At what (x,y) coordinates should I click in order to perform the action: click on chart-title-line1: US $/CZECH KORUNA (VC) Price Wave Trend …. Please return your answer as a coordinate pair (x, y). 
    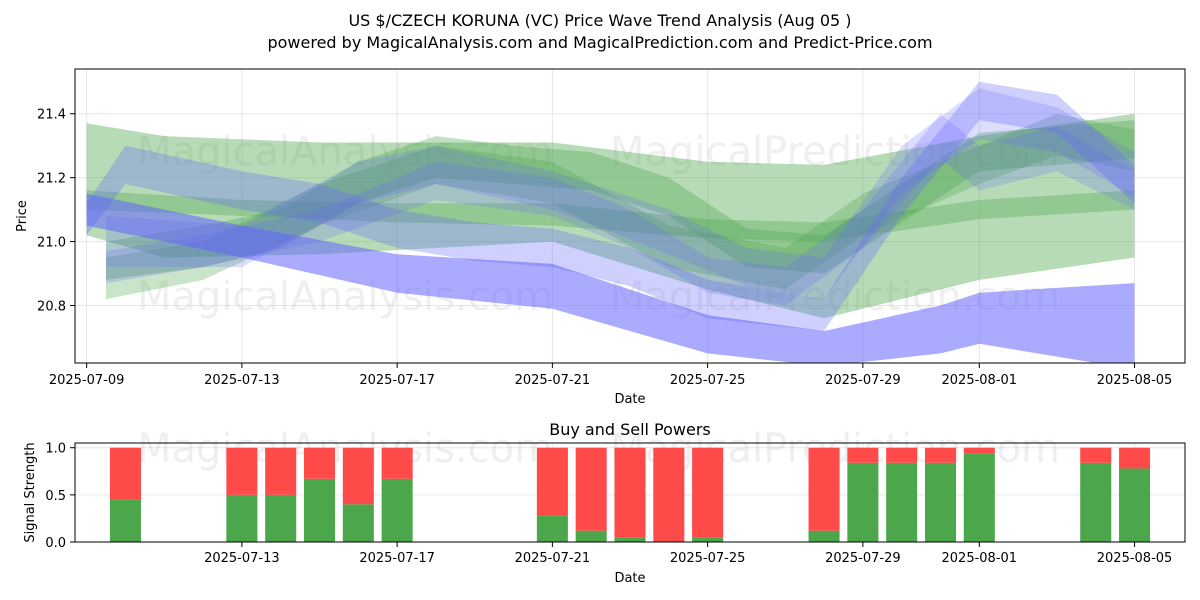
    Looking at the image, I should click on (599, 20).